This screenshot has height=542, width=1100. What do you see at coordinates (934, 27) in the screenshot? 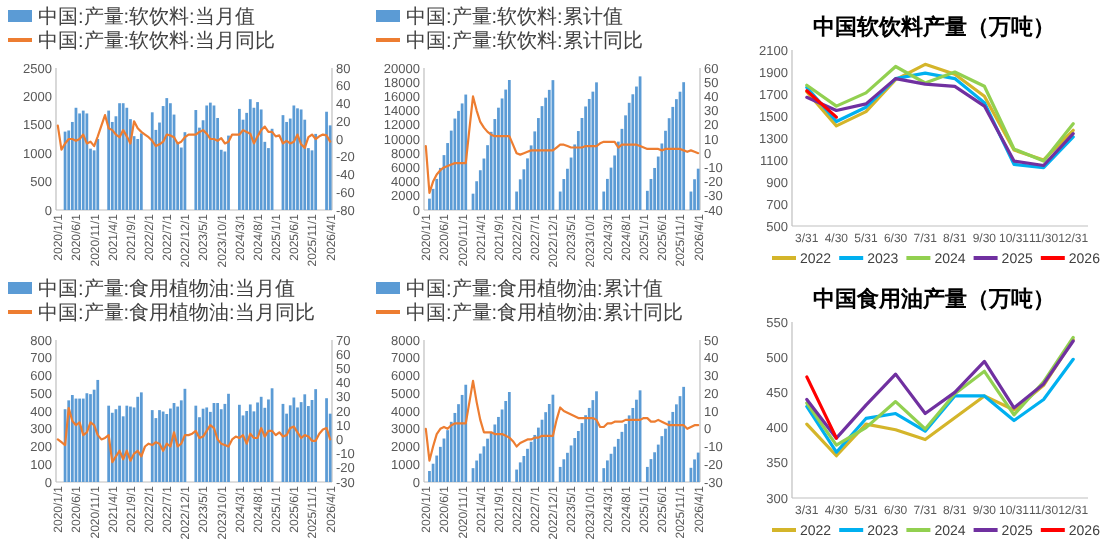
I see `chart-title: 中国软饮料产量（万吨）` at bounding box center [934, 27].